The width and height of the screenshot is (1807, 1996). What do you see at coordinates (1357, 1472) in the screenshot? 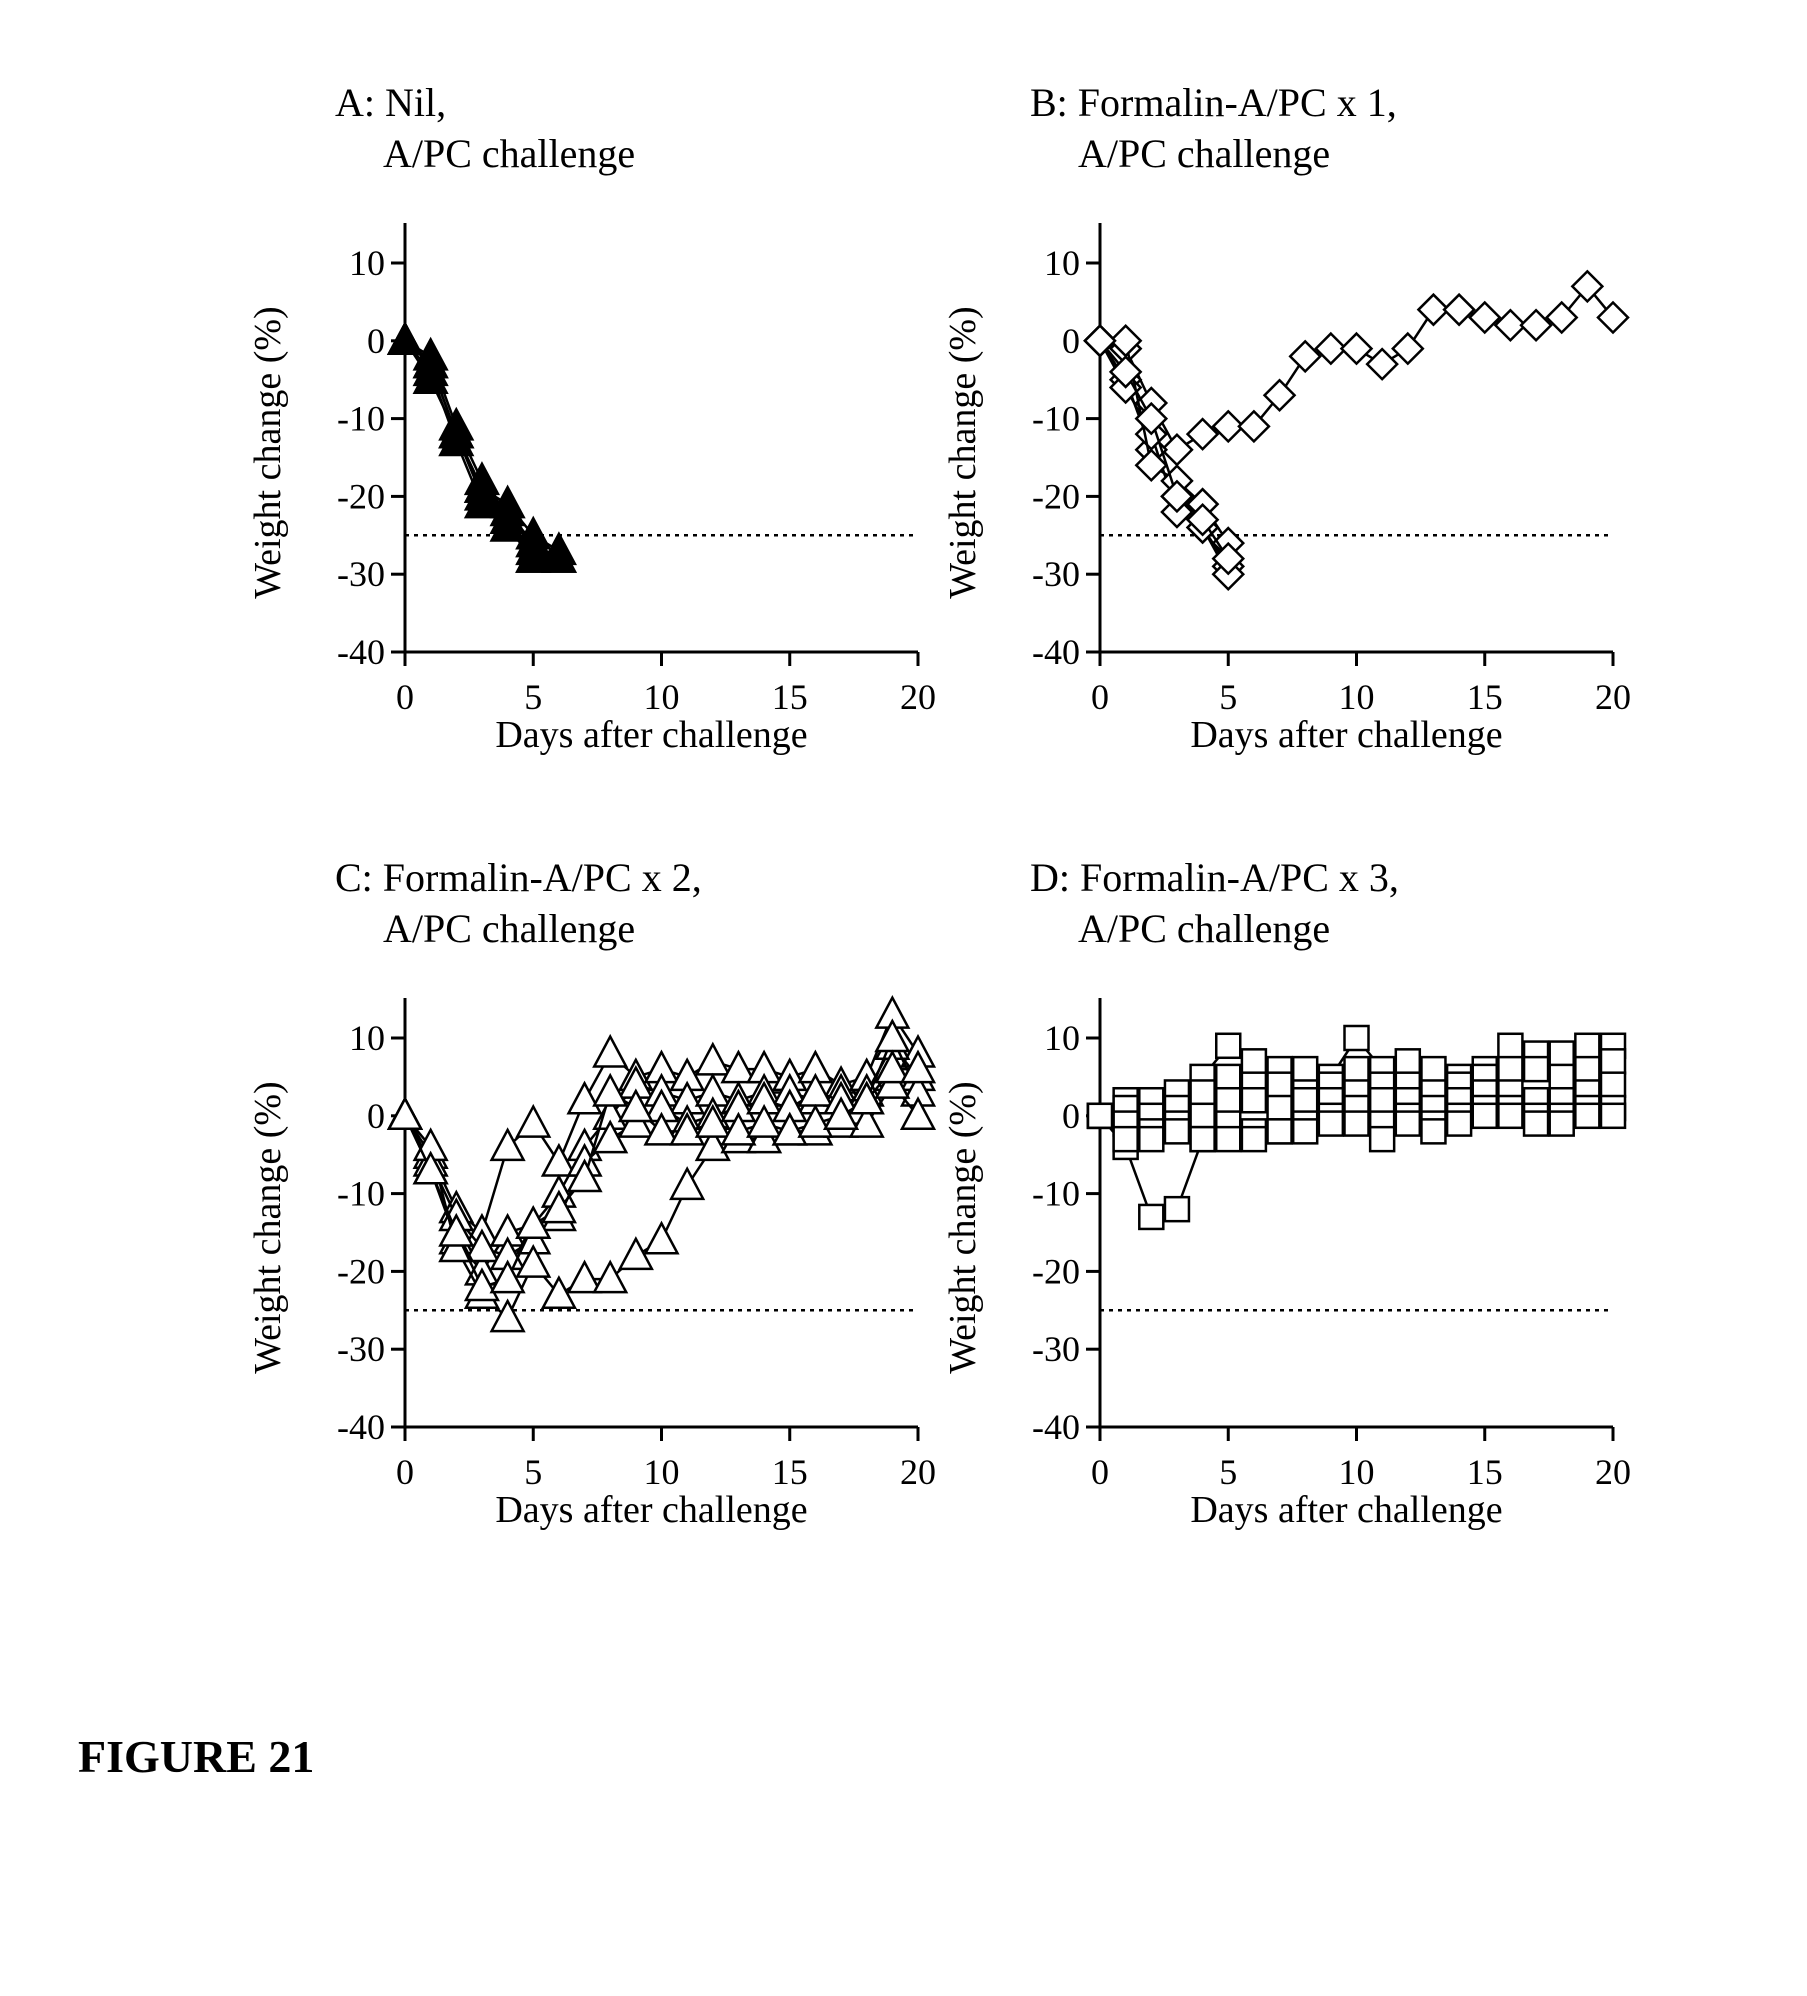
I see `panel-d-x-tick-label: 10` at bounding box center [1357, 1472].